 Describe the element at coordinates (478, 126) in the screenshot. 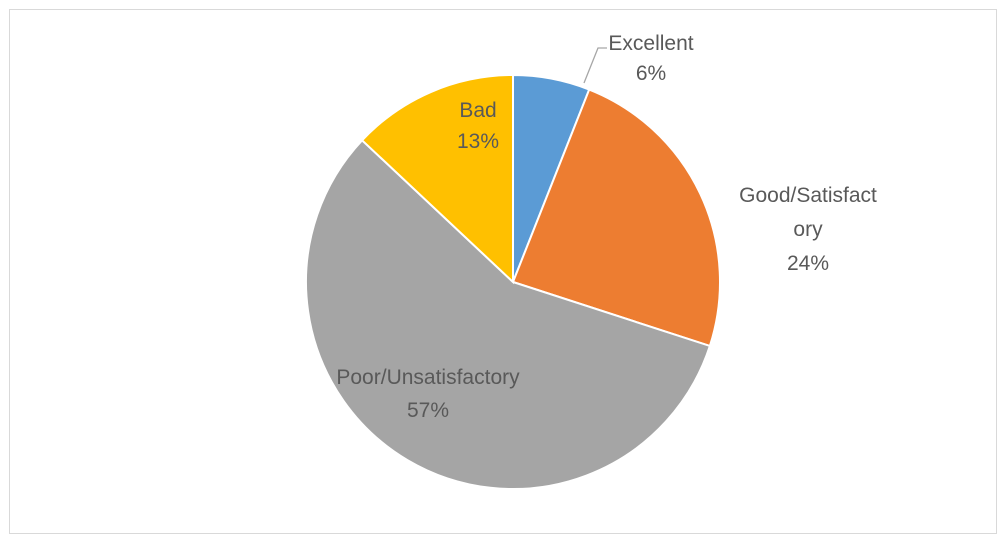

I see `data-label-bad: Bad 13%` at that location.